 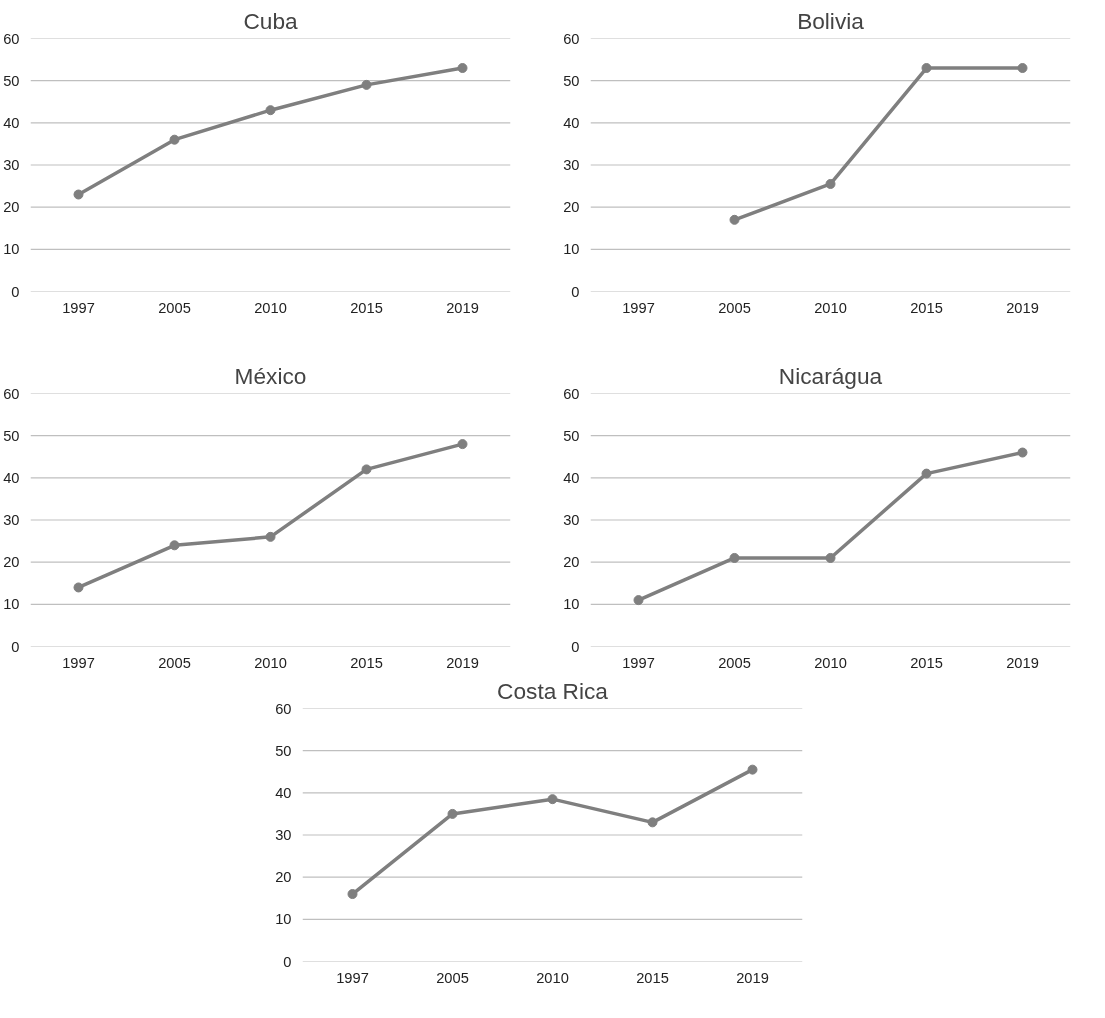 I want to click on chart-title: Bolivia, so click(x=831, y=20).